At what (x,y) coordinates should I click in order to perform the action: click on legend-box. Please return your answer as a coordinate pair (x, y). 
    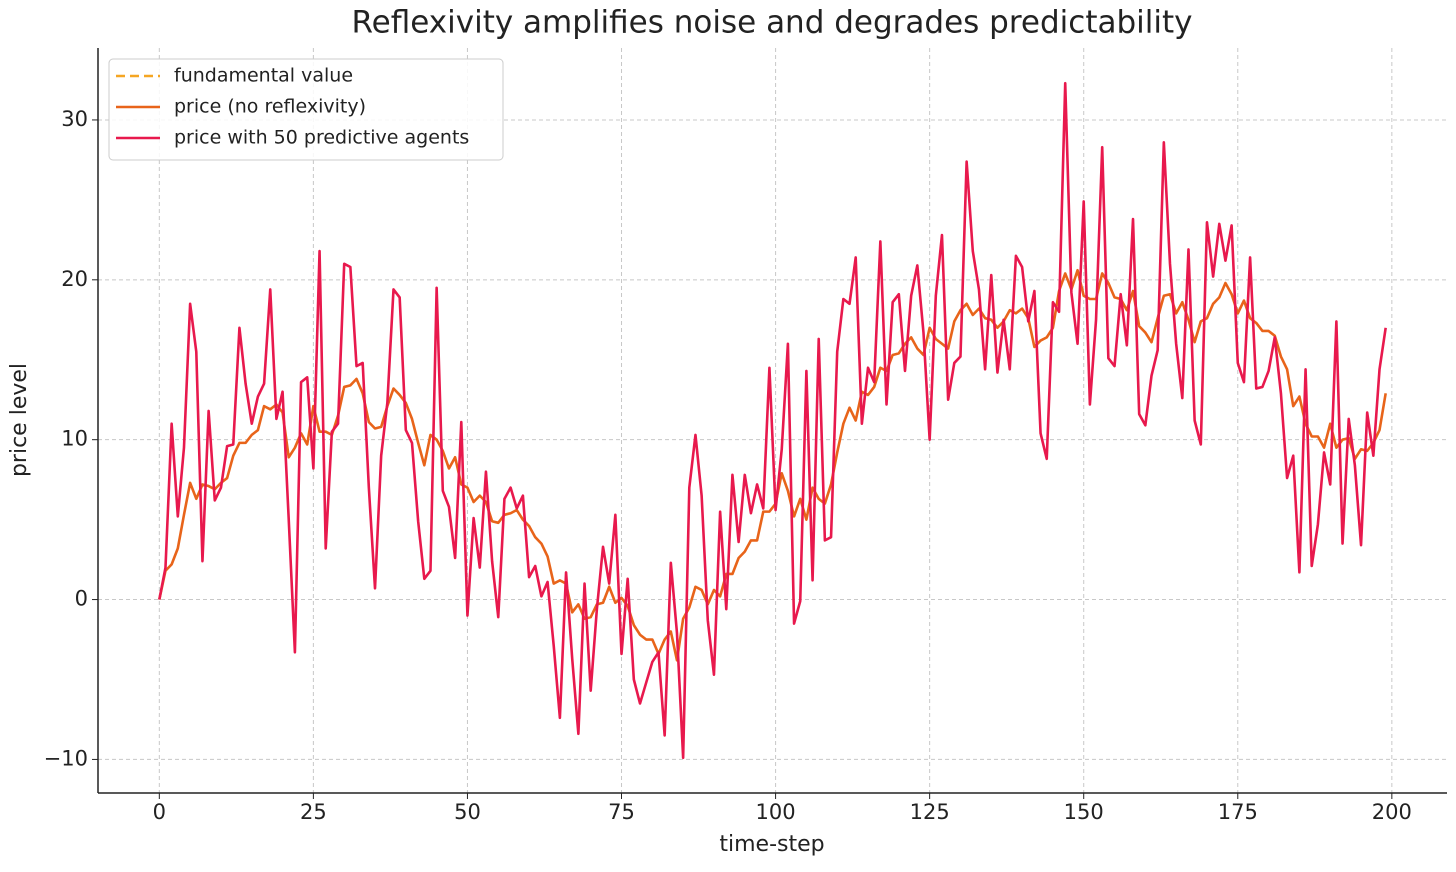
    Looking at the image, I should click on (306, 109).